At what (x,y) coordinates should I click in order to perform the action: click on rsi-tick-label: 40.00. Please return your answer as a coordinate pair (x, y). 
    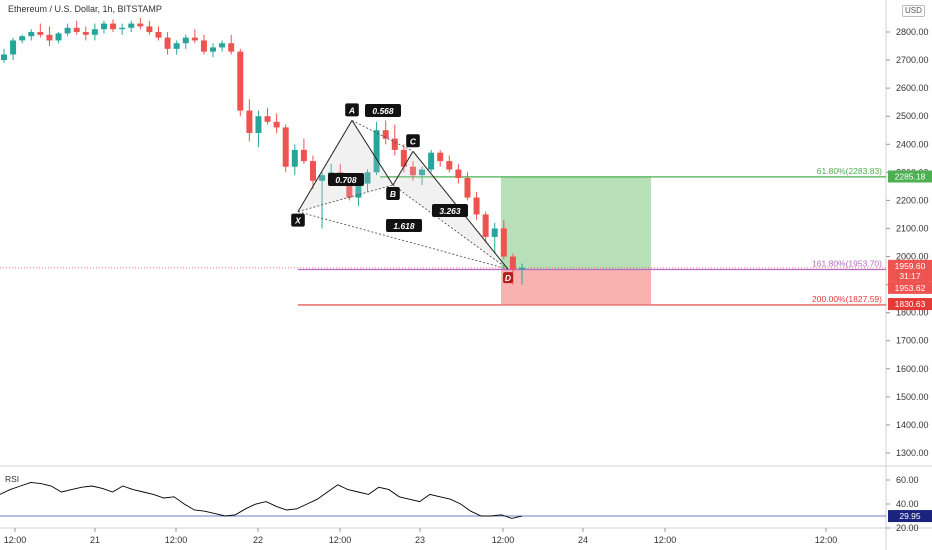
    Looking at the image, I should click on (907, 504).